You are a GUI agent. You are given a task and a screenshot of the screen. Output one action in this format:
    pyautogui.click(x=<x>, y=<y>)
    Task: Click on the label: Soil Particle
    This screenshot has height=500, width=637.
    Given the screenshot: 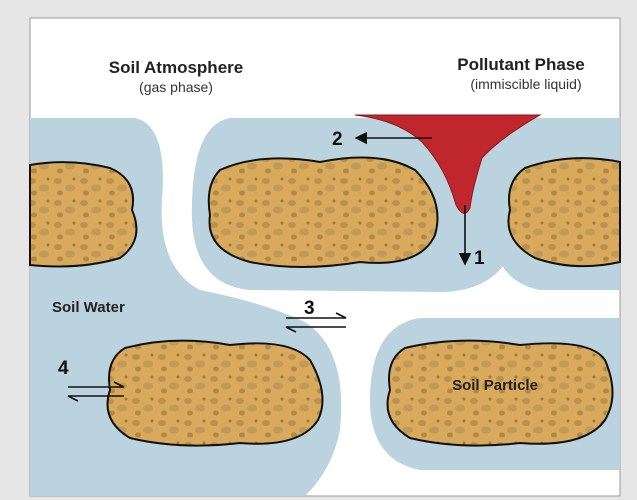 What is the action you would take?
    pyautogui.click(x=495, y=385)
    